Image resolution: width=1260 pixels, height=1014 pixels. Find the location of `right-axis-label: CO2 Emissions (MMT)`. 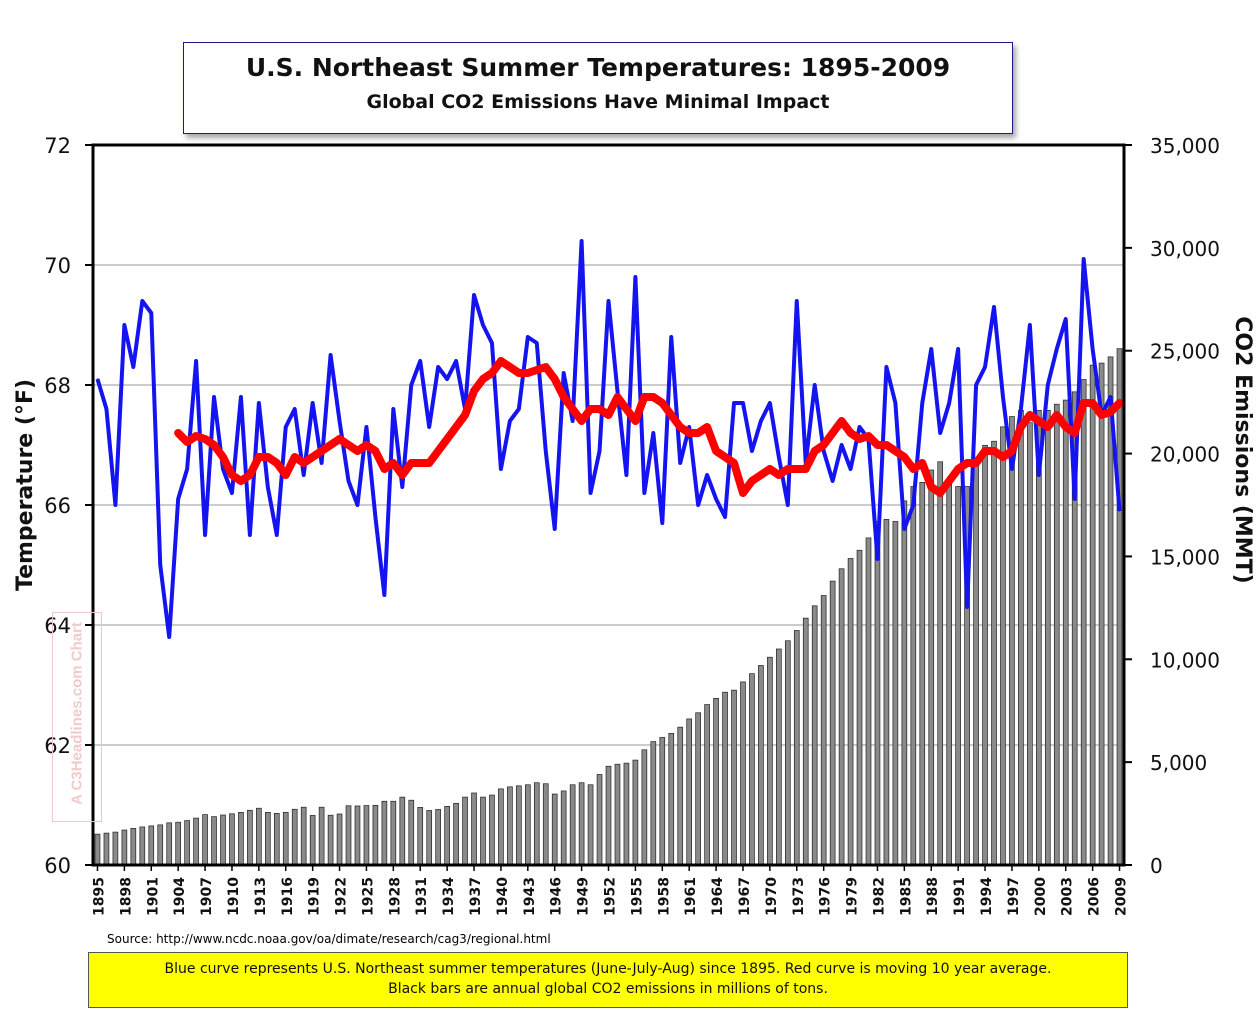

right-axis-label: CO2 Emissions (MMT) is located at coordinates (1242, 449).